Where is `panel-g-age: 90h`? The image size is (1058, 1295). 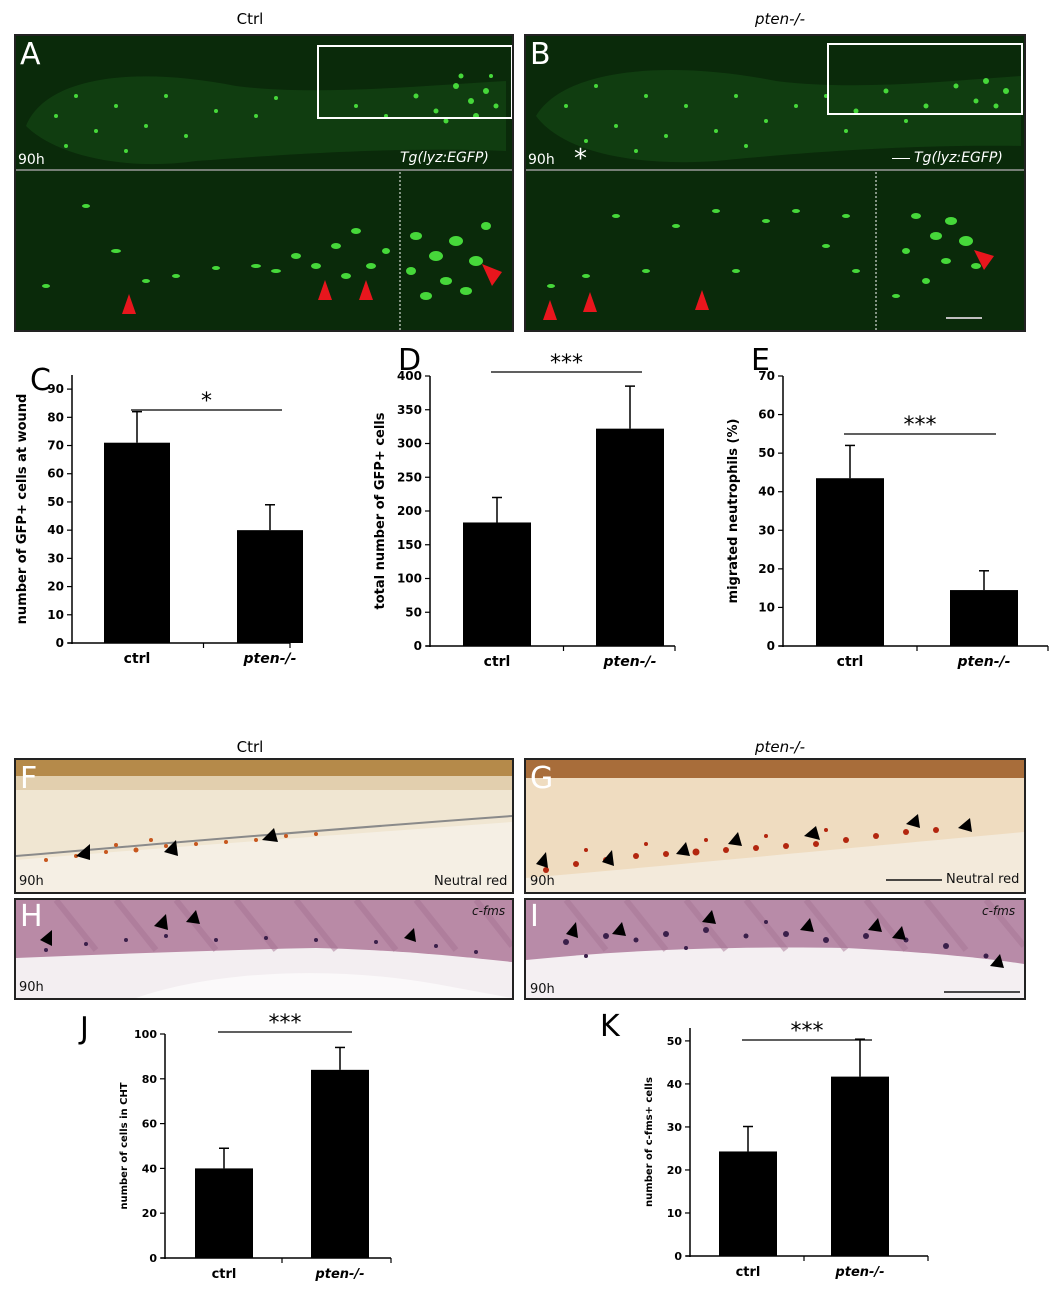 panel-g-age: 90h is located at coordinates (542, 881).